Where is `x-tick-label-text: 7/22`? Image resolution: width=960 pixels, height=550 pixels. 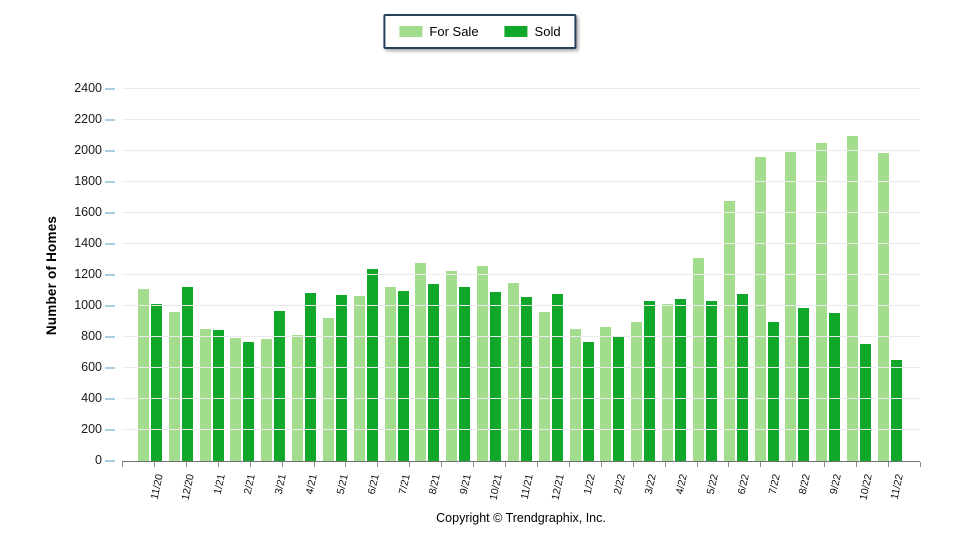
x-tick-label-text: 7/22 is located at coordinates (774, 484).